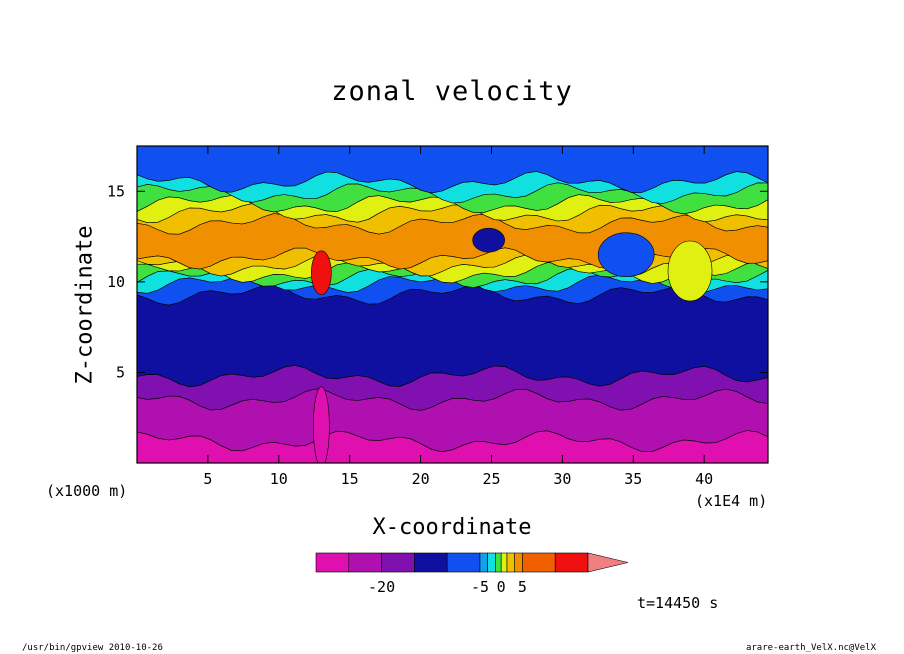  I want to click on colorbar-label-2: 0, so click(501, 587).